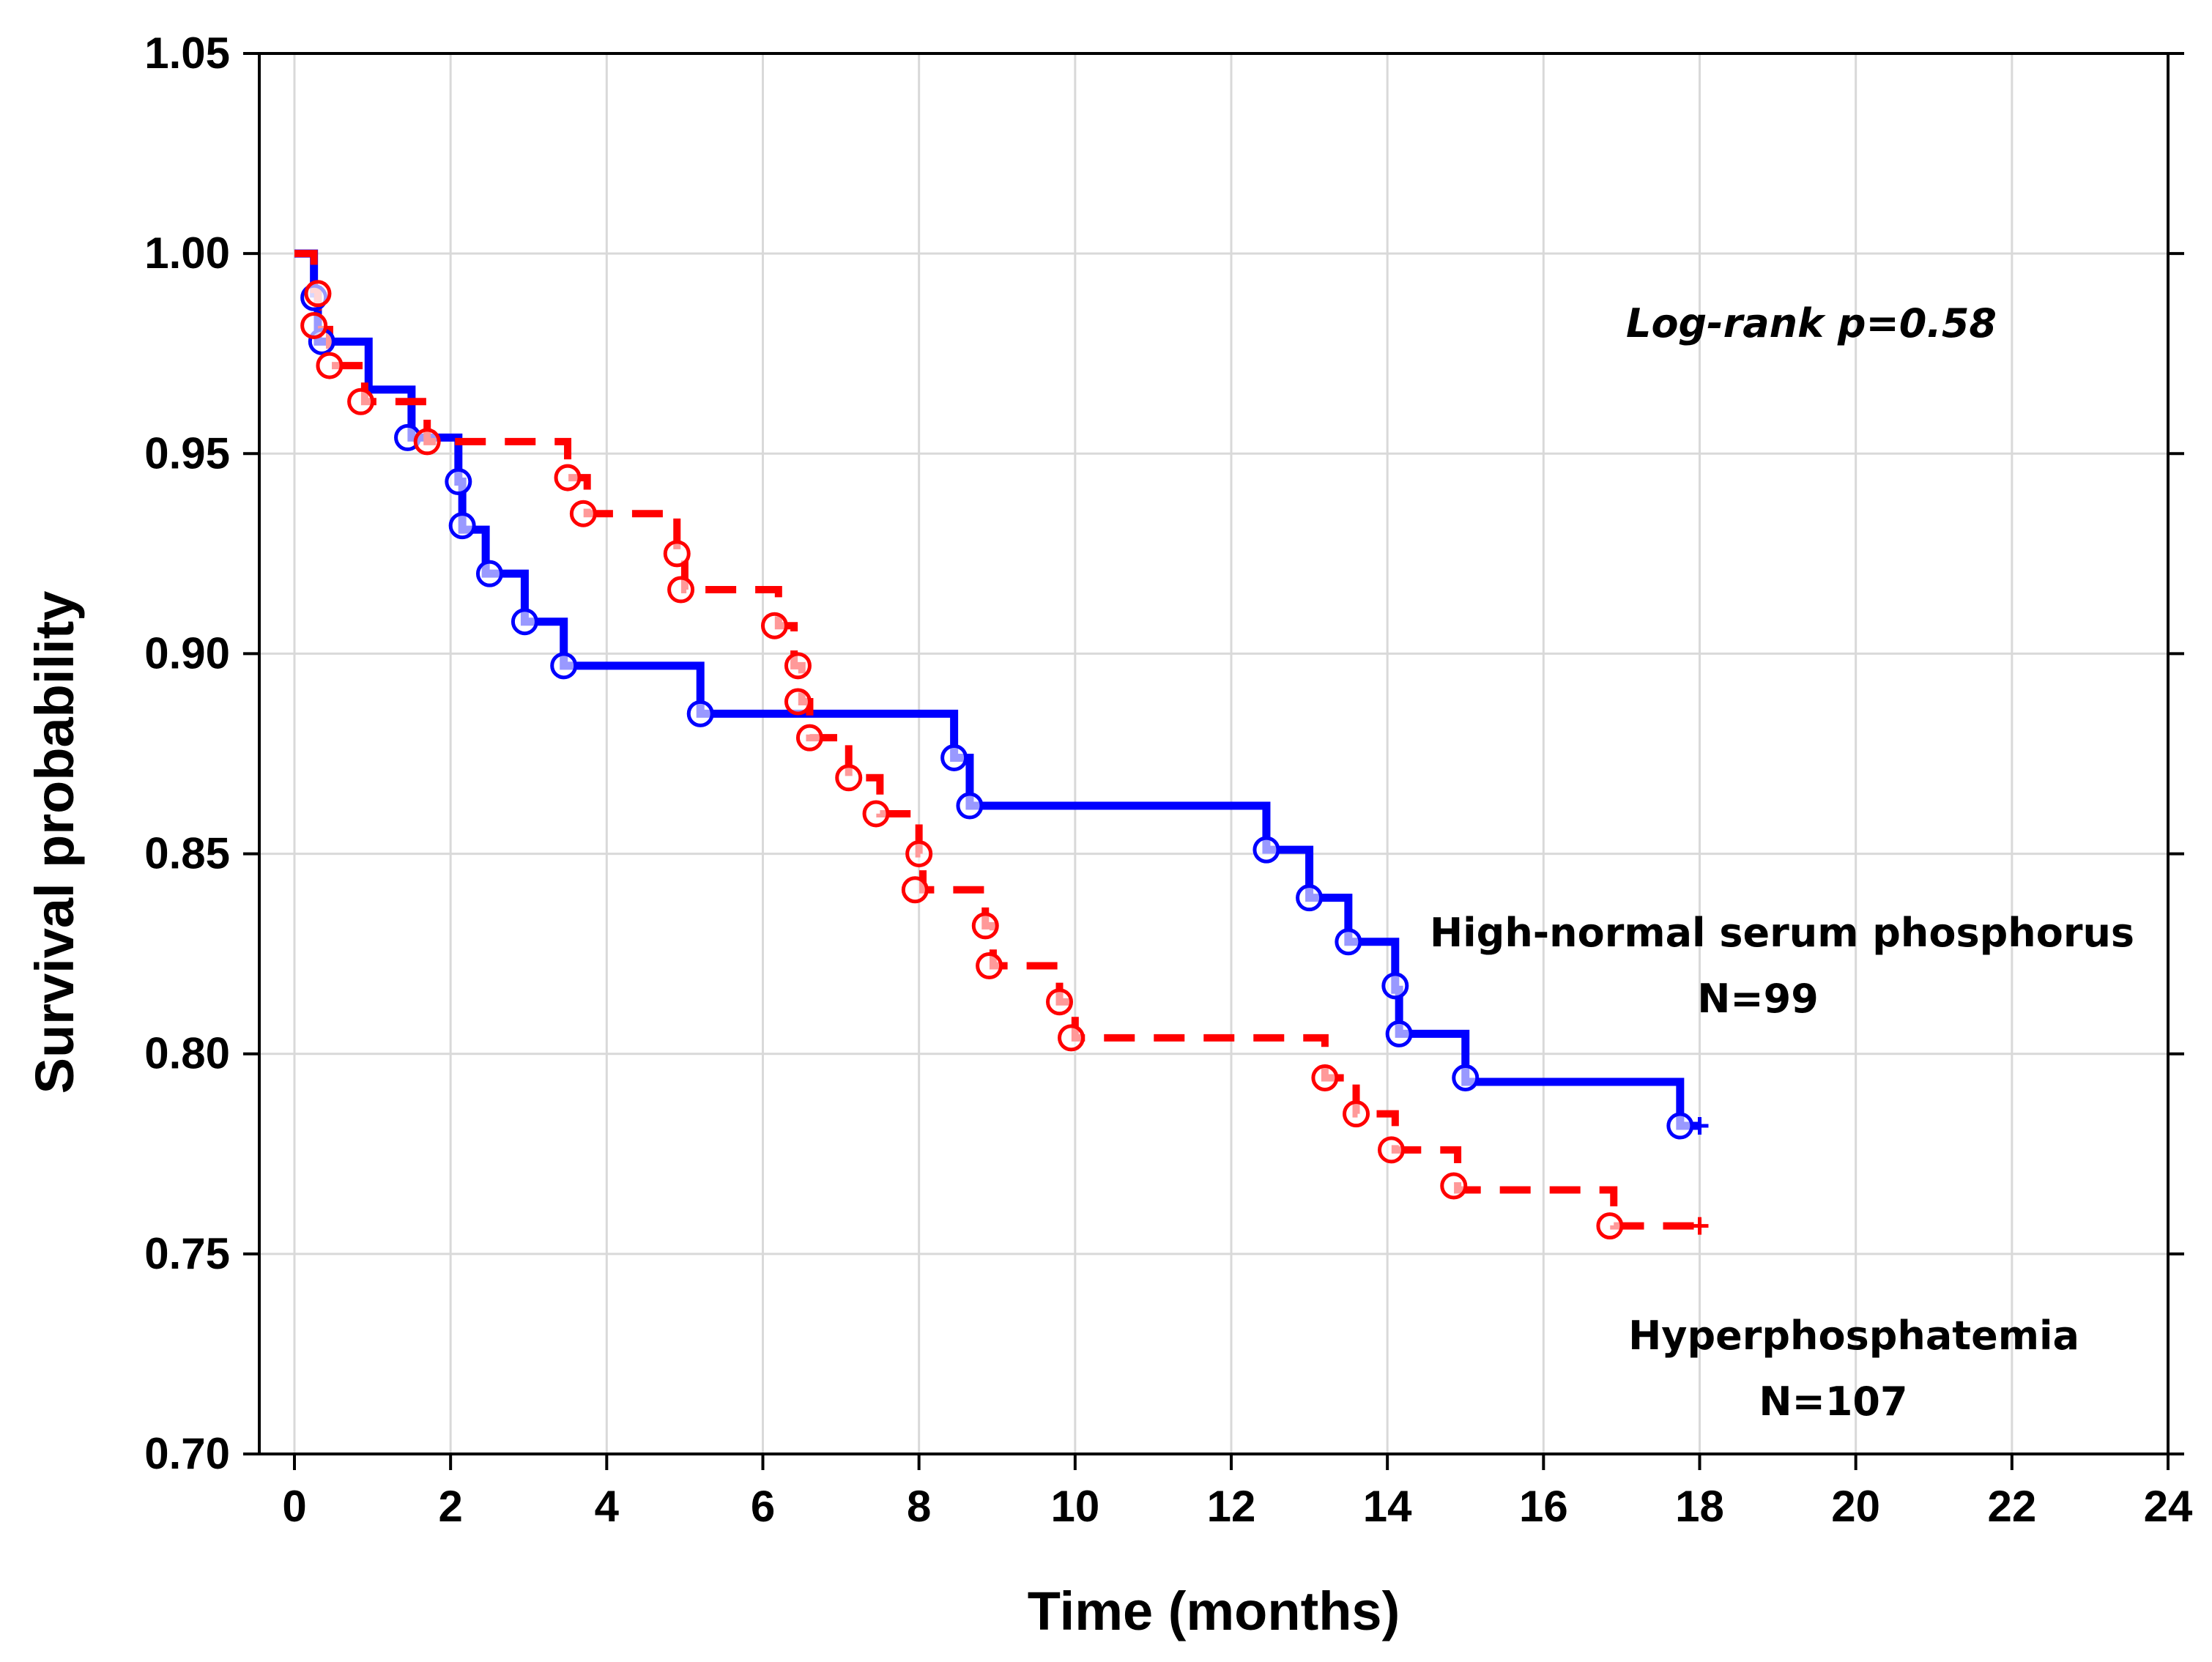  What do you see at coordinates (187, 53) in the screenshot?
I see `y-tick-label: 1.05` at bounding box center [187, 53].